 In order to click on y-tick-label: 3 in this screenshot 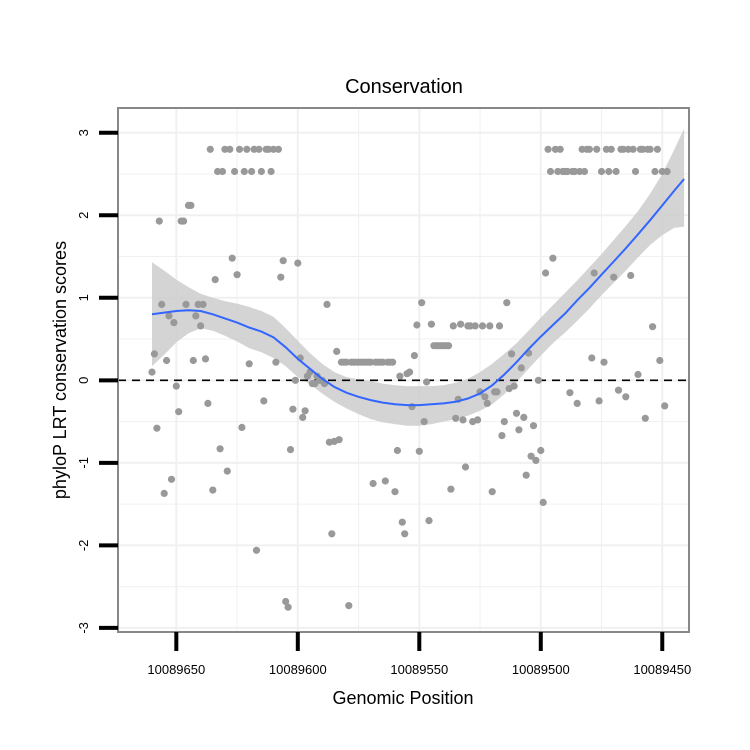, I will do `click(83, 132)`.